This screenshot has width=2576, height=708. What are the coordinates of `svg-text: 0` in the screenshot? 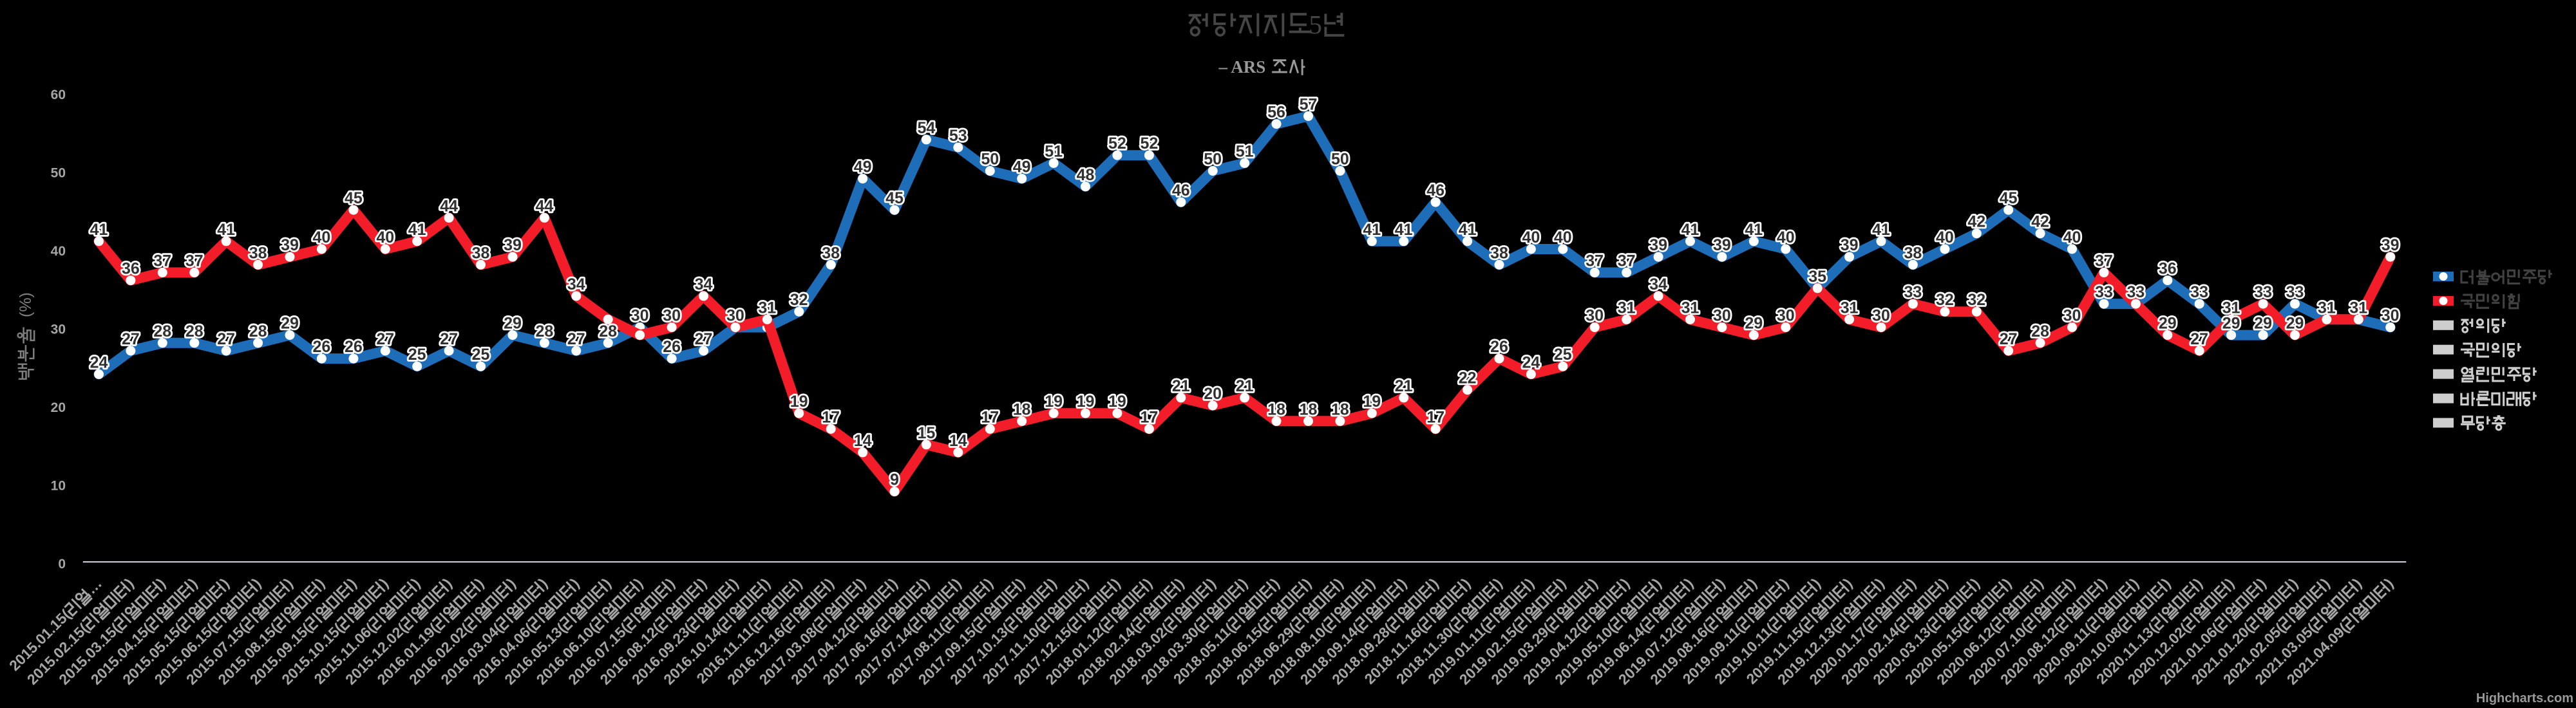 It's located at (62, 564).